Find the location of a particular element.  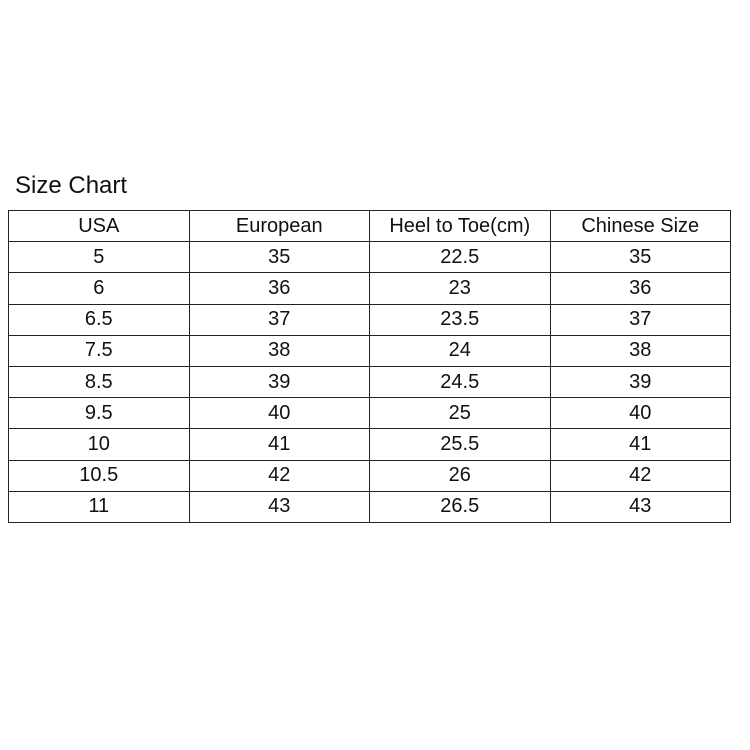

table-row: 6 36 23 36 is located at coordinates (369, 288).